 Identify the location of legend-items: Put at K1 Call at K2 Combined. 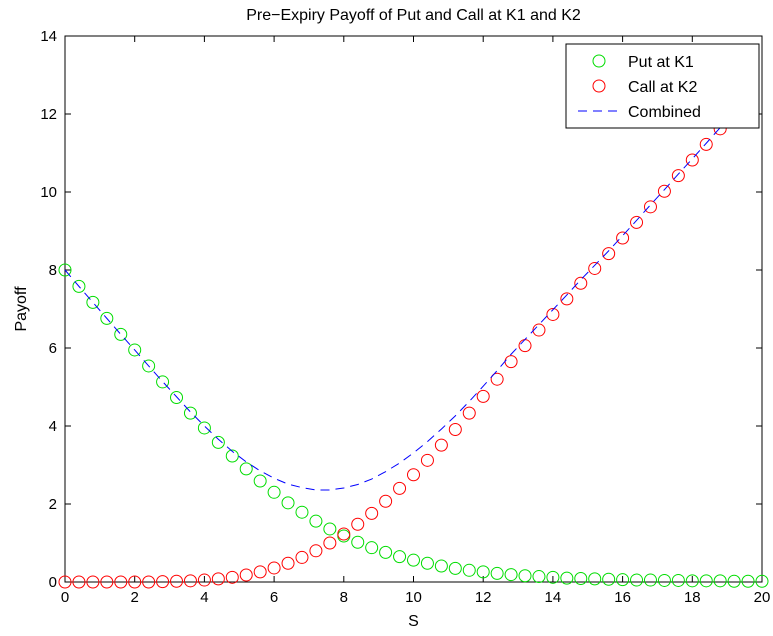
(639, 87).